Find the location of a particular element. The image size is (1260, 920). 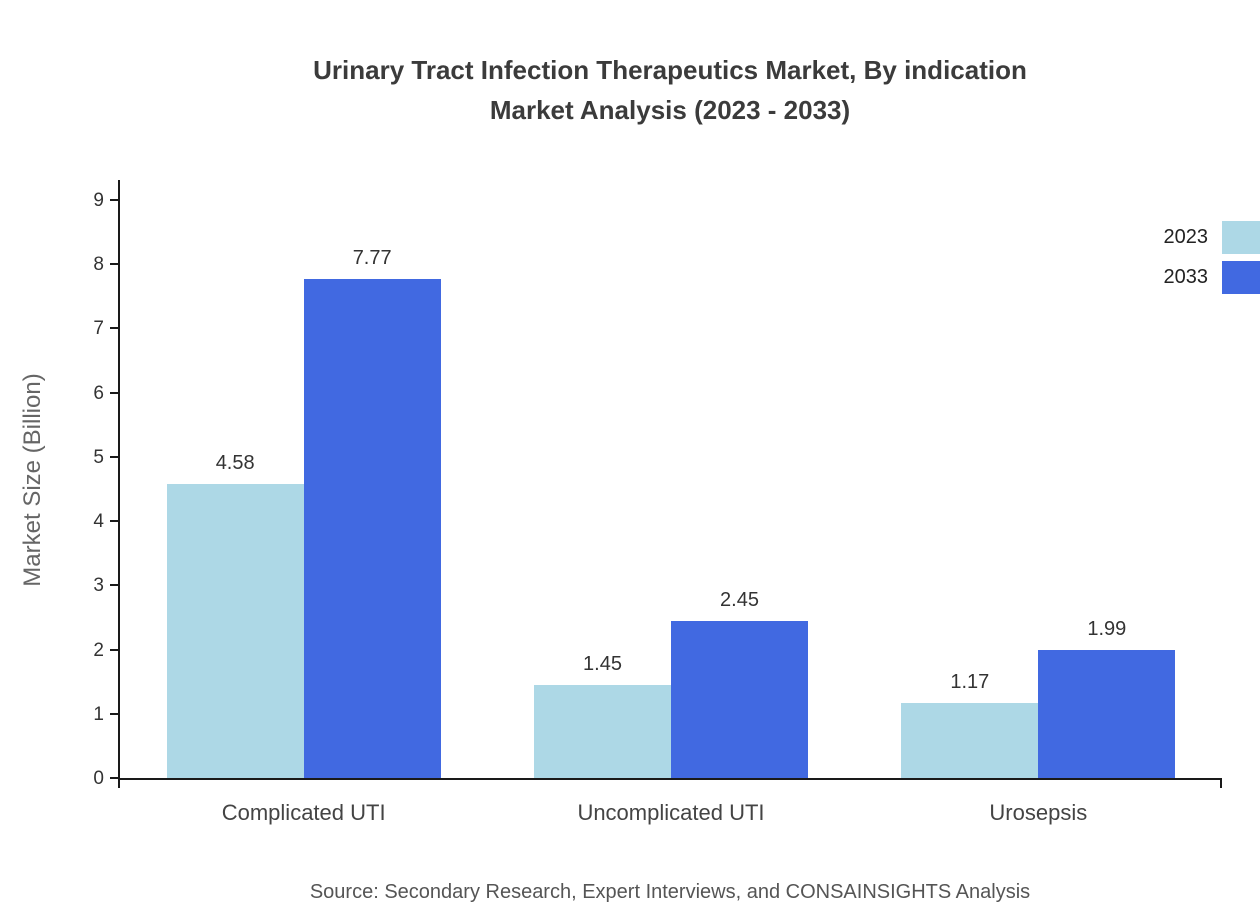

bar-2023: 4.58 is located at coordinates (235, 615).